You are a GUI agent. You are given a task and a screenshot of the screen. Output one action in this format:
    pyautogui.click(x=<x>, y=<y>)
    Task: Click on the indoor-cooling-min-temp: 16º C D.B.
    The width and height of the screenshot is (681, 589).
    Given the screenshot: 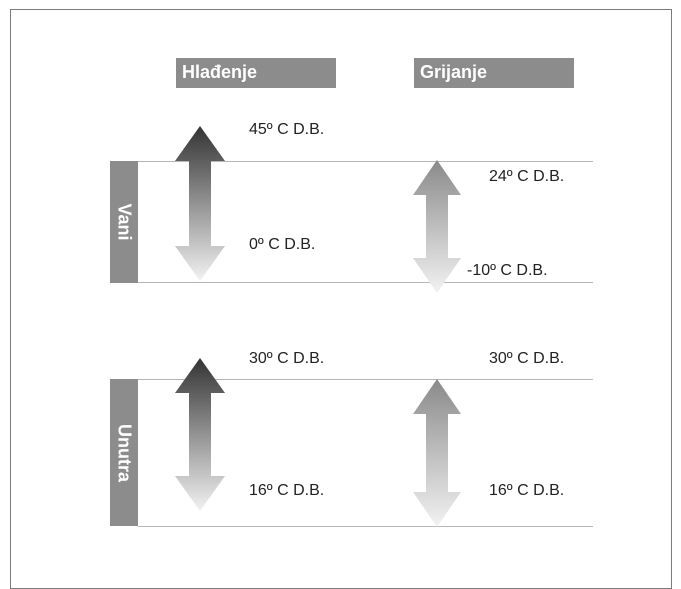 What is the action you would take?
    pyautogui.click(x=287, y=490)
    